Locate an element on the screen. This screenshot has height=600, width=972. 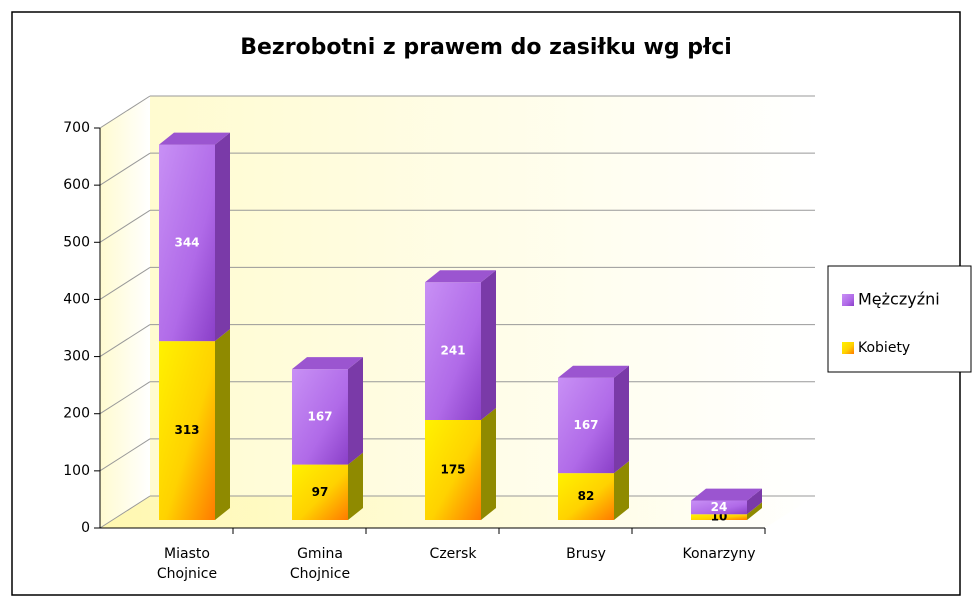
data-label: 175 is located at coordinates (452, 470).